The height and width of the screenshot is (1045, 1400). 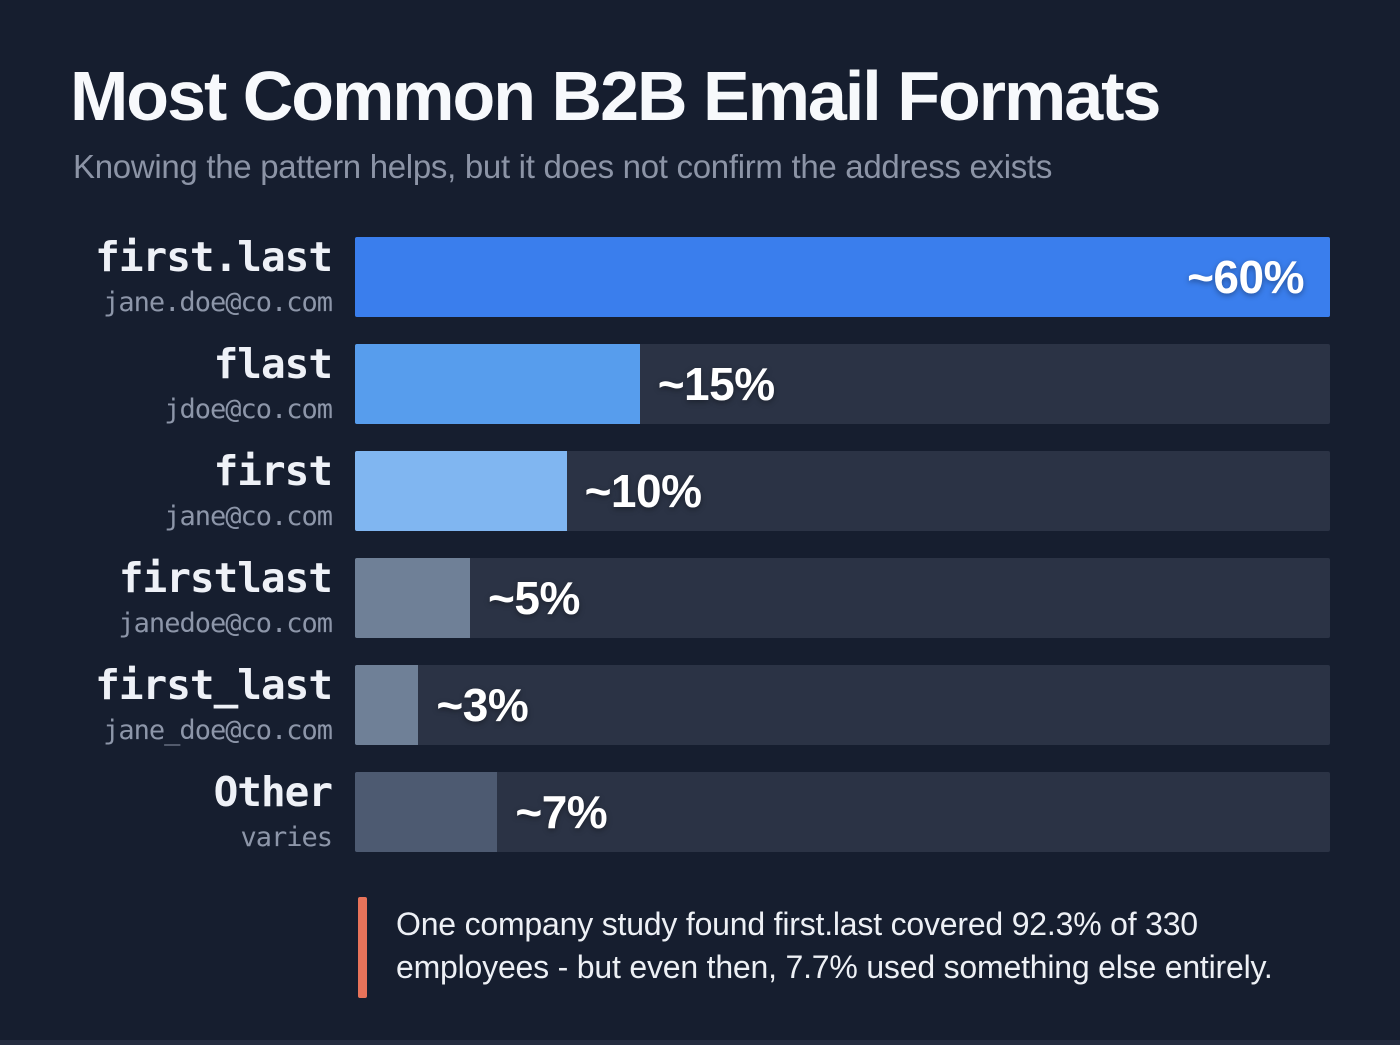 What do you see at coordinates (214, 257) in the screenshot?
I see `format-label: first.last` at bounding box center [214, 257].